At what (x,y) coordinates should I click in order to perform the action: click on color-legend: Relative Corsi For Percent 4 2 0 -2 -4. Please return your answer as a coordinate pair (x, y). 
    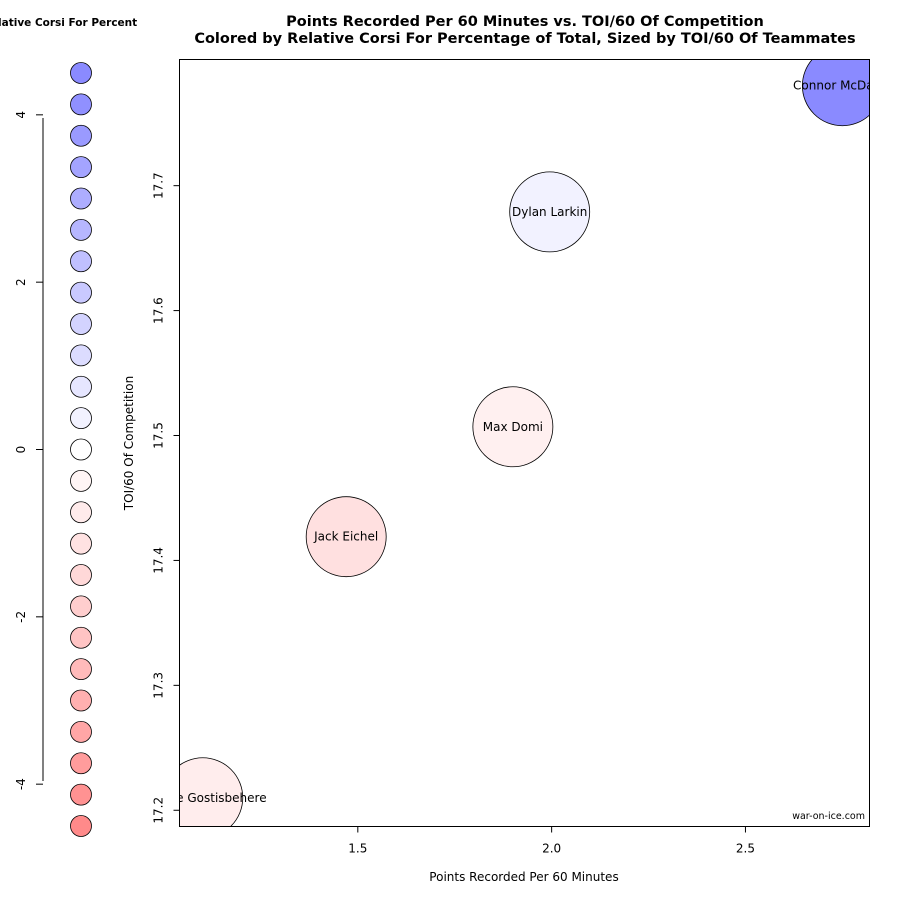
    Looking at the image, I should click on (68, 427).